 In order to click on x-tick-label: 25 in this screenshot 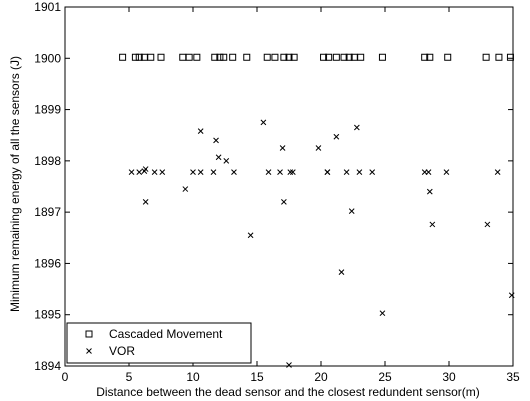, I will do `click(385, 377)`.